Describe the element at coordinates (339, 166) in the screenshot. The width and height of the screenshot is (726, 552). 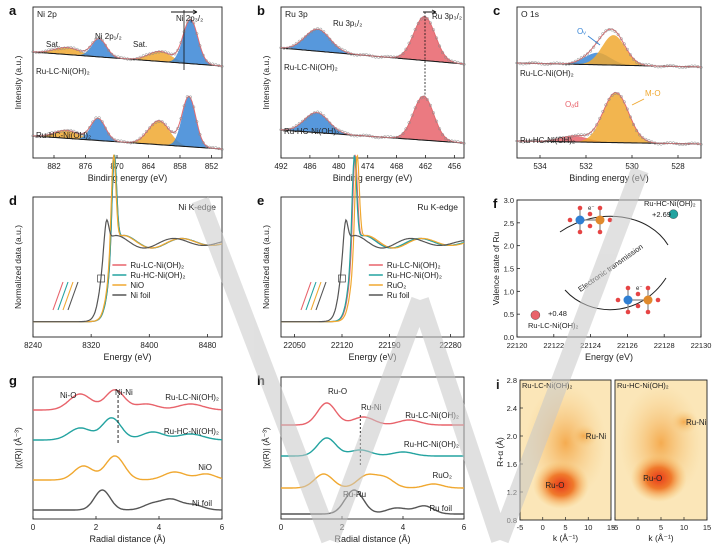
I see `b-xtick-label: 480` at that location.